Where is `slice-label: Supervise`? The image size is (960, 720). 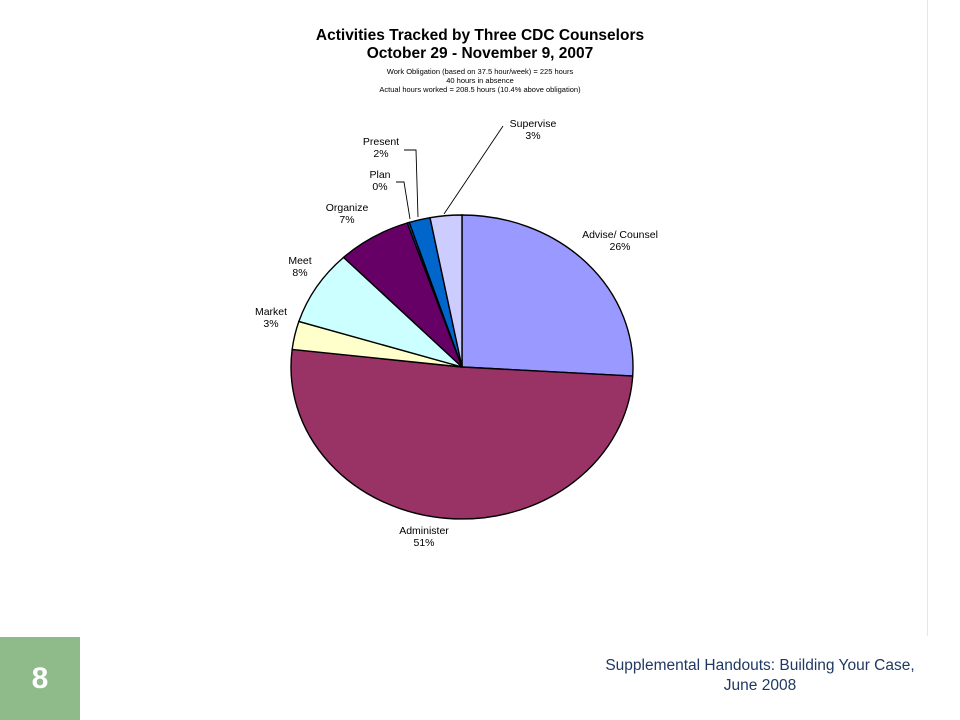
slice-label: Supervise is located at coordinates (533, 124).